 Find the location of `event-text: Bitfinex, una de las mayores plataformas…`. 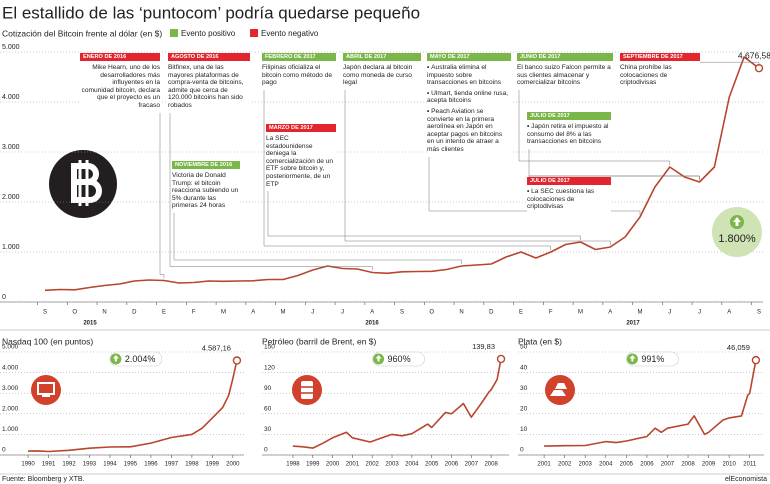

event-text: Bitfinex, una de las mayores plataformas… is located at coordinates (206, 86).